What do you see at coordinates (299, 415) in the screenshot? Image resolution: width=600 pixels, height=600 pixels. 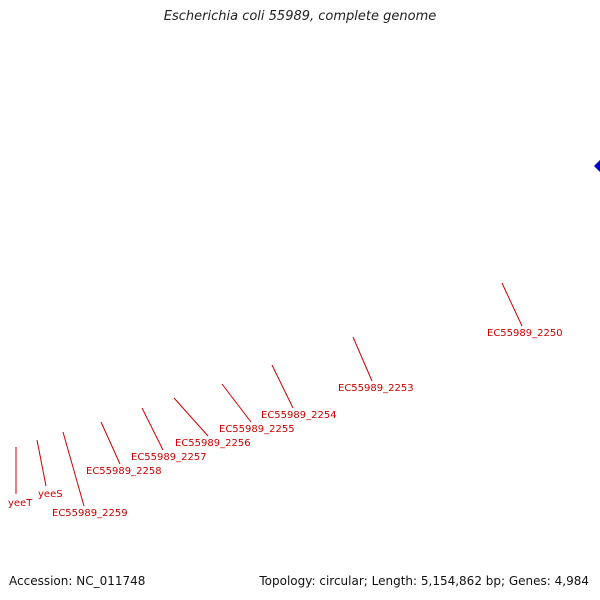 I see `gene-label: EC55989_2254` at bounding box center [299, 415].